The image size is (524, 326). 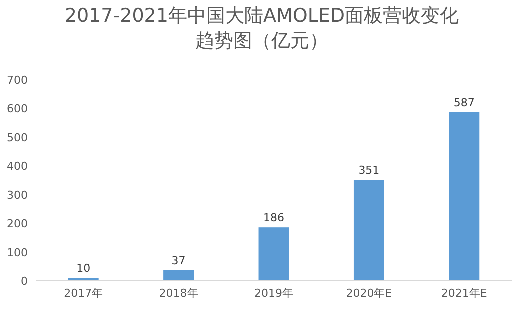 I want to click on y-tick-label: 700, so click(x=17, y=80).